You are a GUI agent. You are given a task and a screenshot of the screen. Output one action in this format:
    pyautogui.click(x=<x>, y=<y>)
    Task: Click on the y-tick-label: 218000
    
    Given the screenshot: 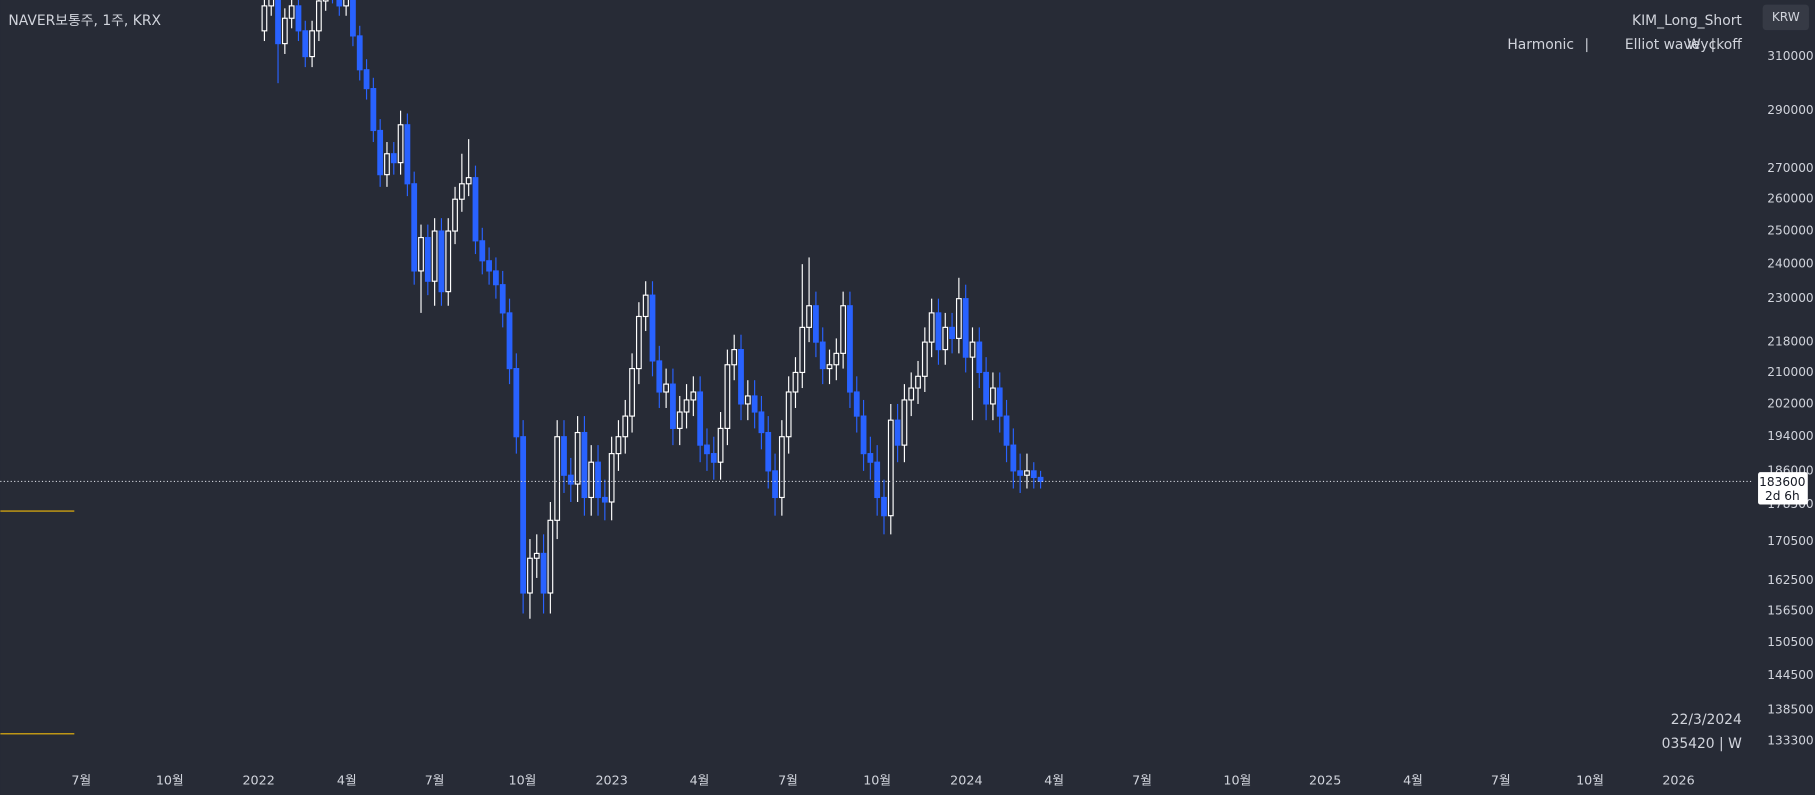 What is the action you would take?
    pyautogui.click(x=1790, y=342)
    